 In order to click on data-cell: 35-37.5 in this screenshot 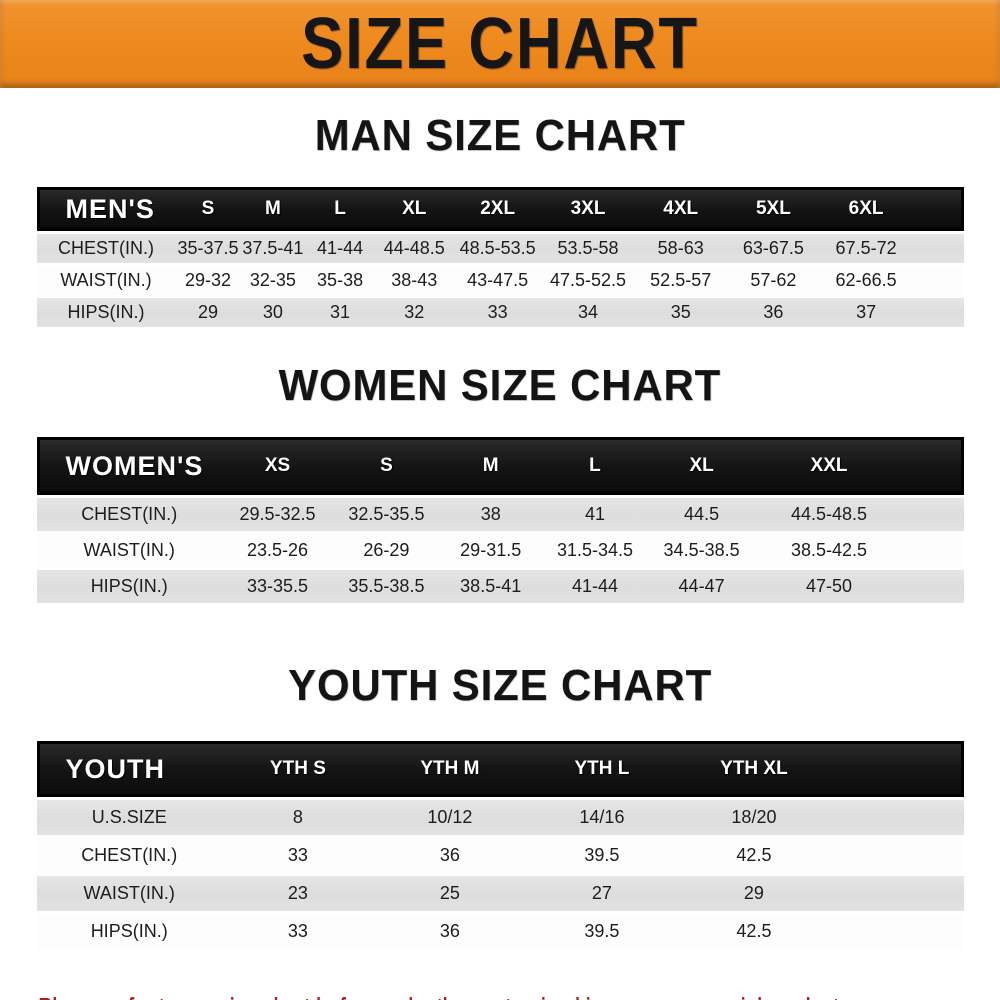, I will do `click(208, 248)`.